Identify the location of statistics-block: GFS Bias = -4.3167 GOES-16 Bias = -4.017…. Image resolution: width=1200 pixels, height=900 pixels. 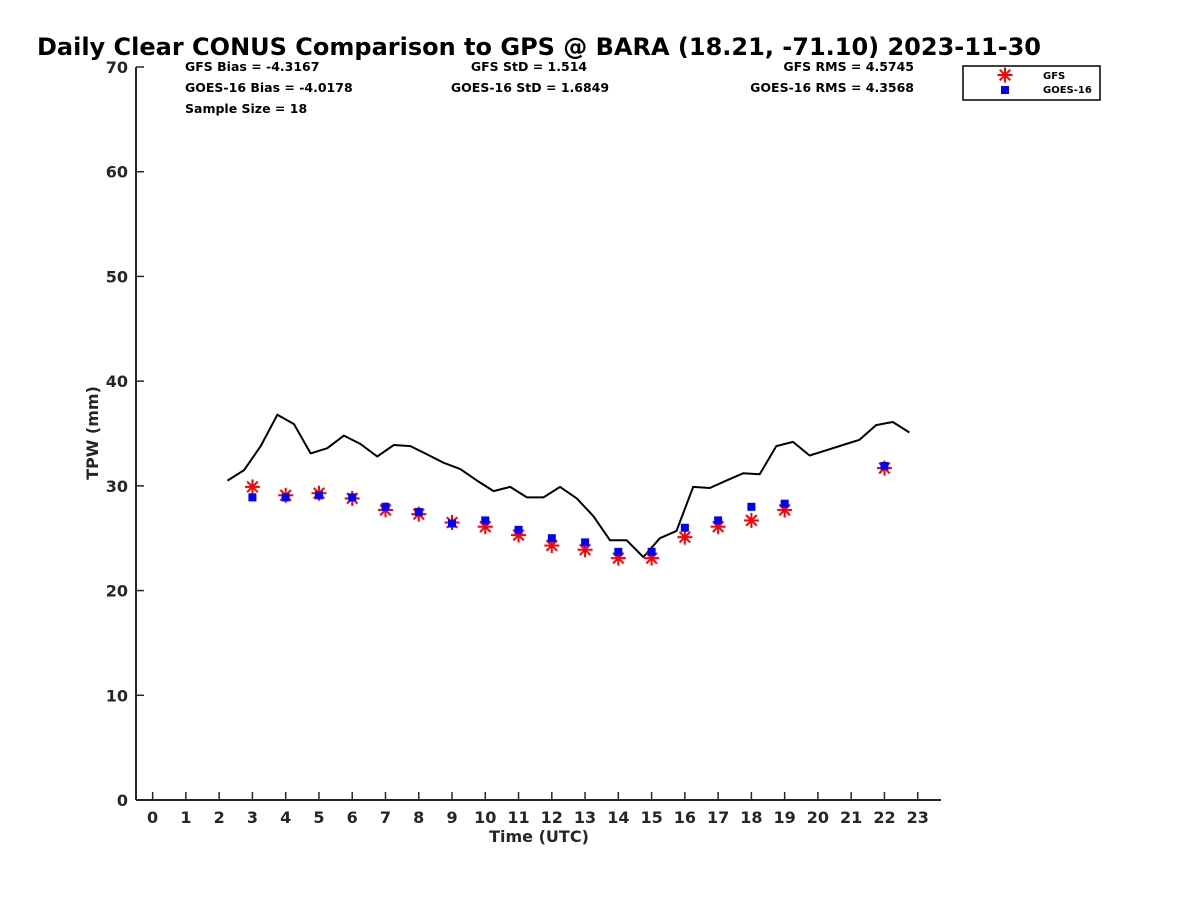
(549, 87).